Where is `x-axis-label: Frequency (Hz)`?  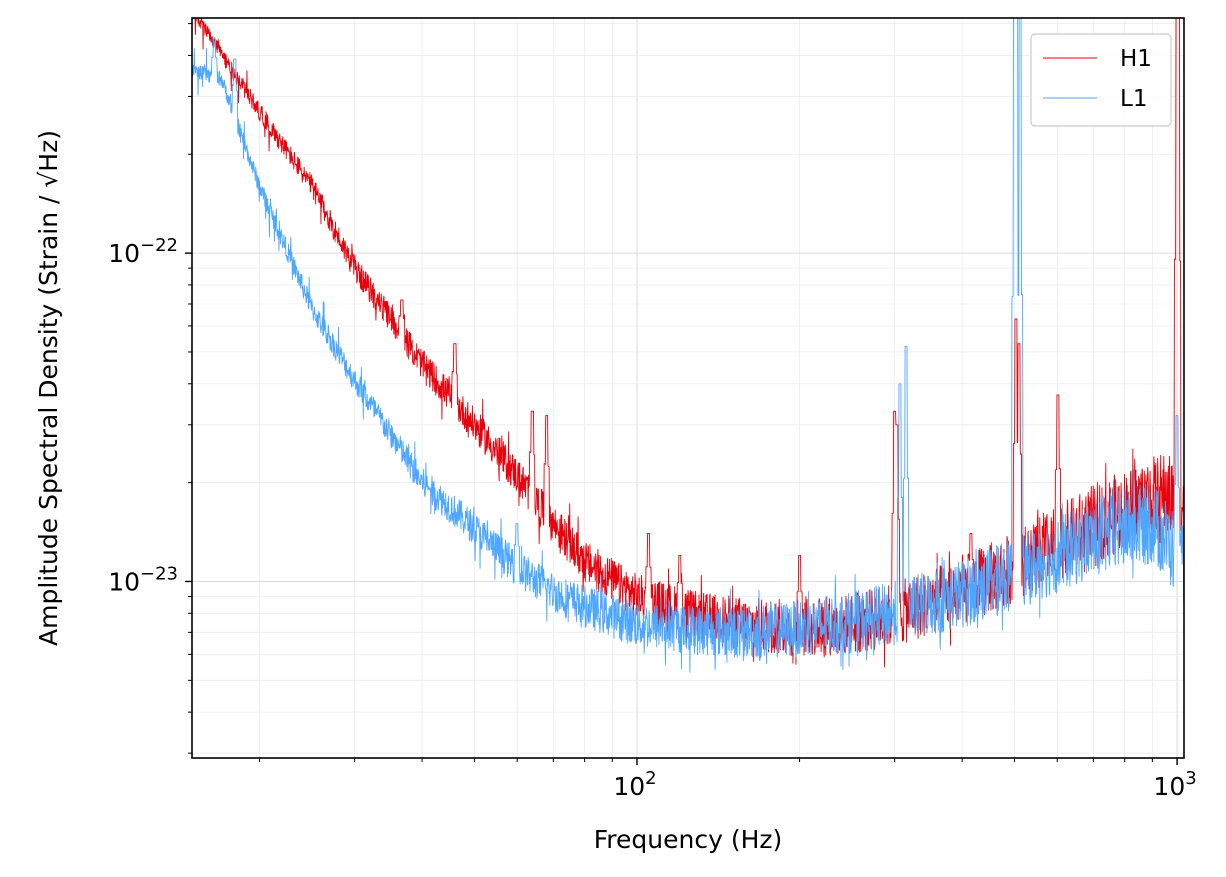
x-axis-label: Frequency (Hz) is located at coordinates (688, 839).